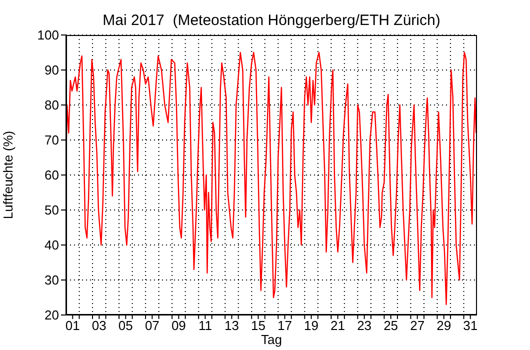 This screenshot has height=350, width=530. What do you see at coordinates (391, 326) in the screenshot?
I see `x-tick-label: 25` at bounding box center [391, 326].